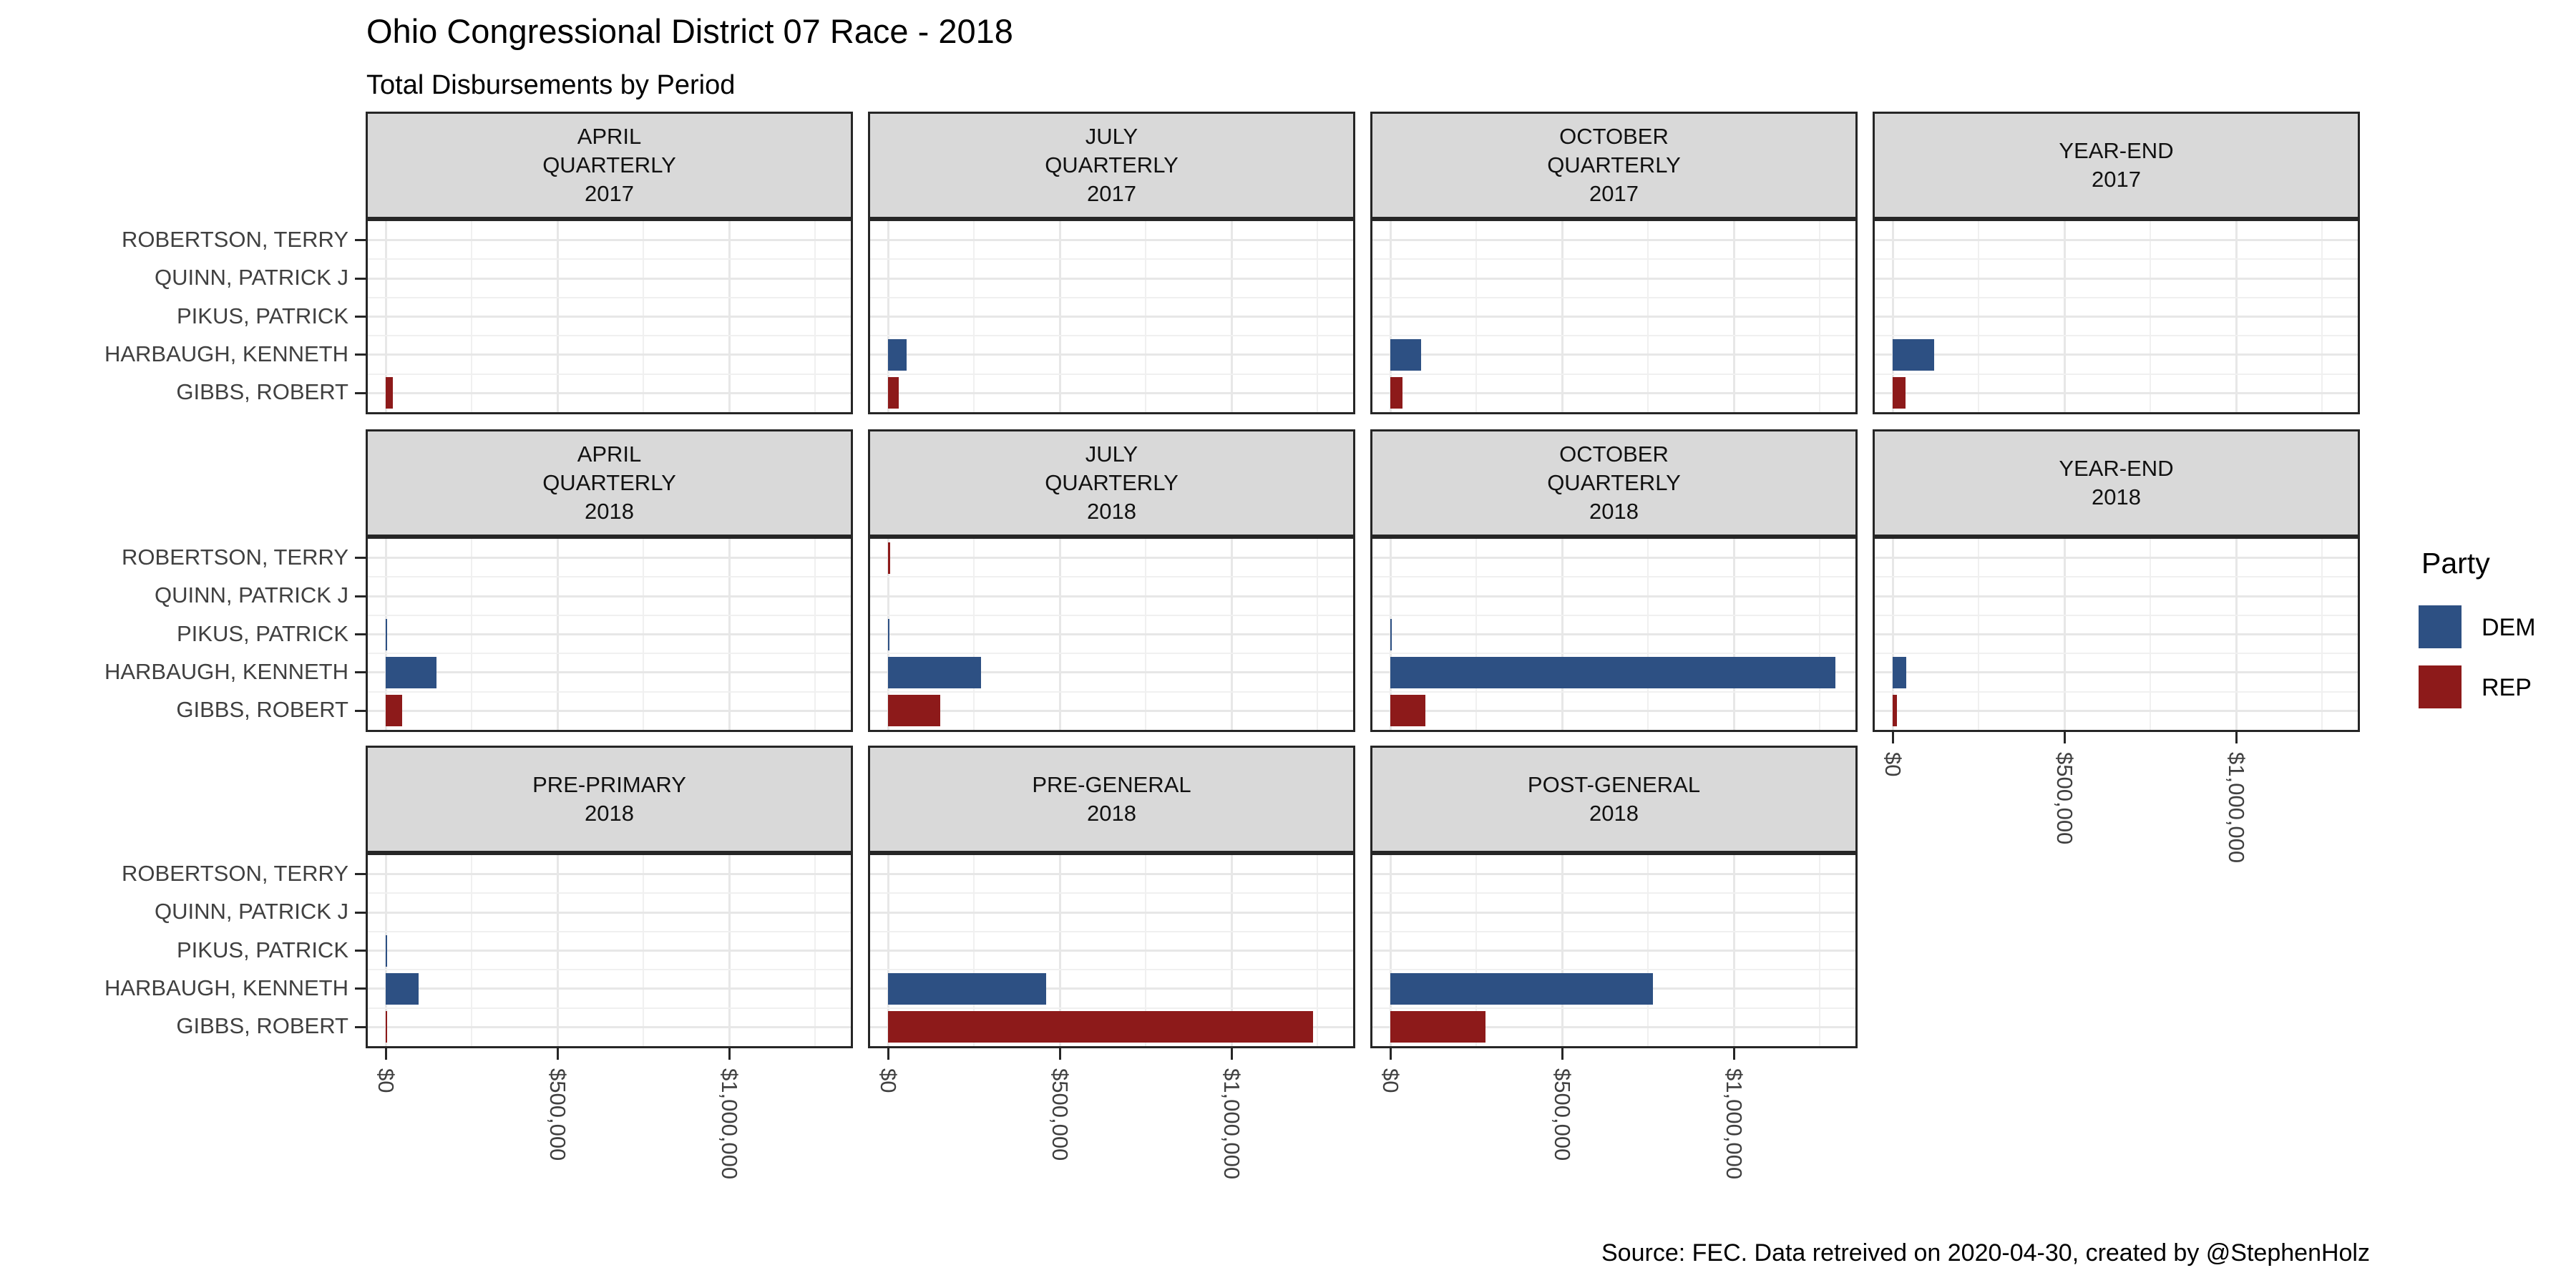  I want to click on x-axis-tick-label: $500,000, so click(1563, 1114).